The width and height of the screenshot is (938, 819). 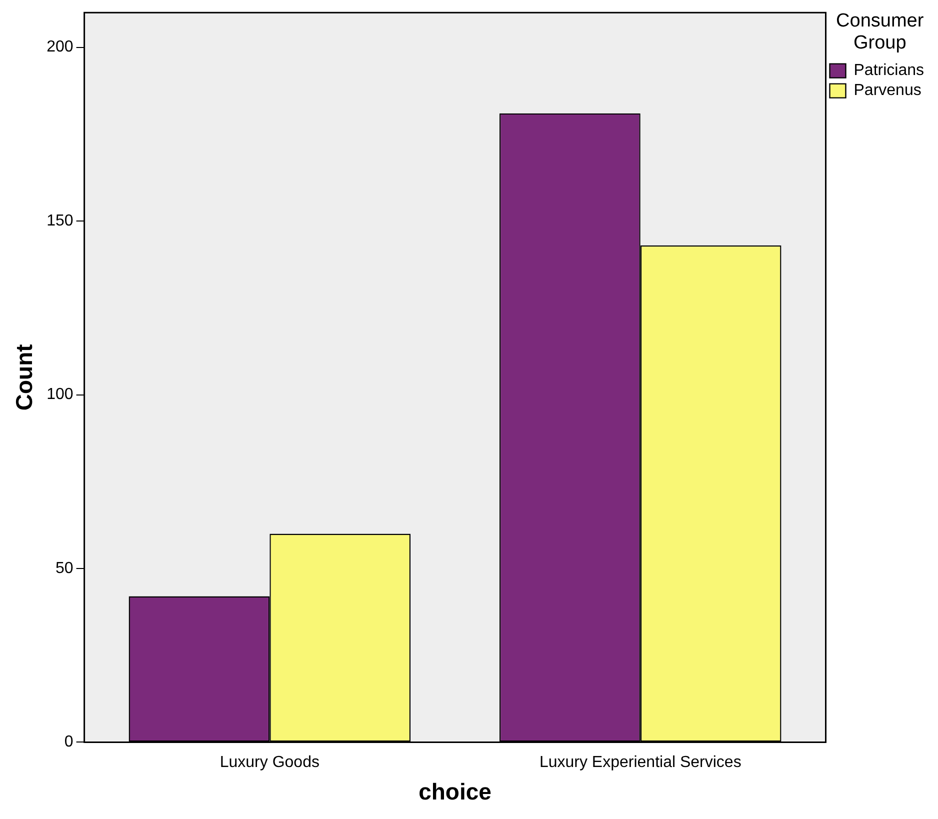 I want to click on y-tick-label: 50, so click(x=65, y=568).